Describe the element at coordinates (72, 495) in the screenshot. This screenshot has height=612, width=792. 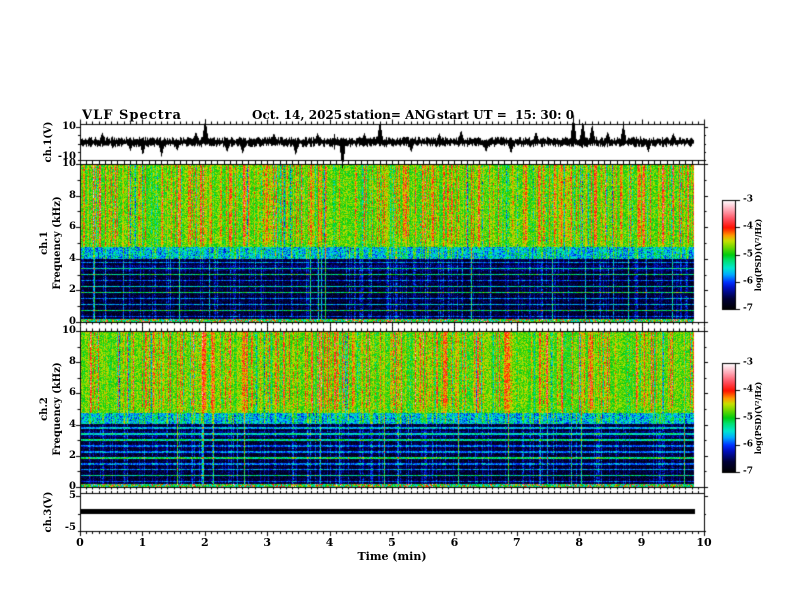
I see `ch3-voltage-tick-label: 5` at that location.